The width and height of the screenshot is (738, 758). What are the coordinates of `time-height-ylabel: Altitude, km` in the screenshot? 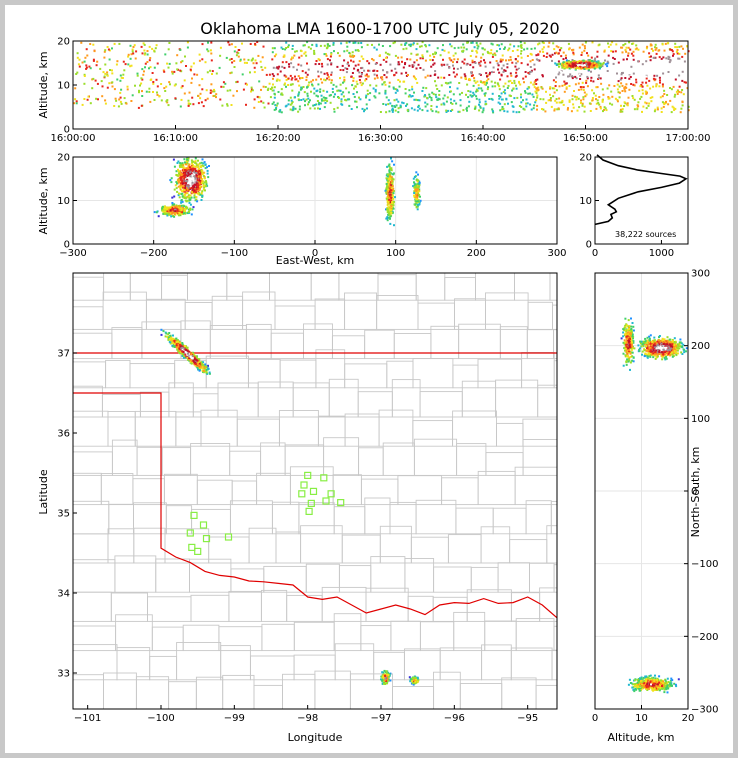 It's located at (43, 84).